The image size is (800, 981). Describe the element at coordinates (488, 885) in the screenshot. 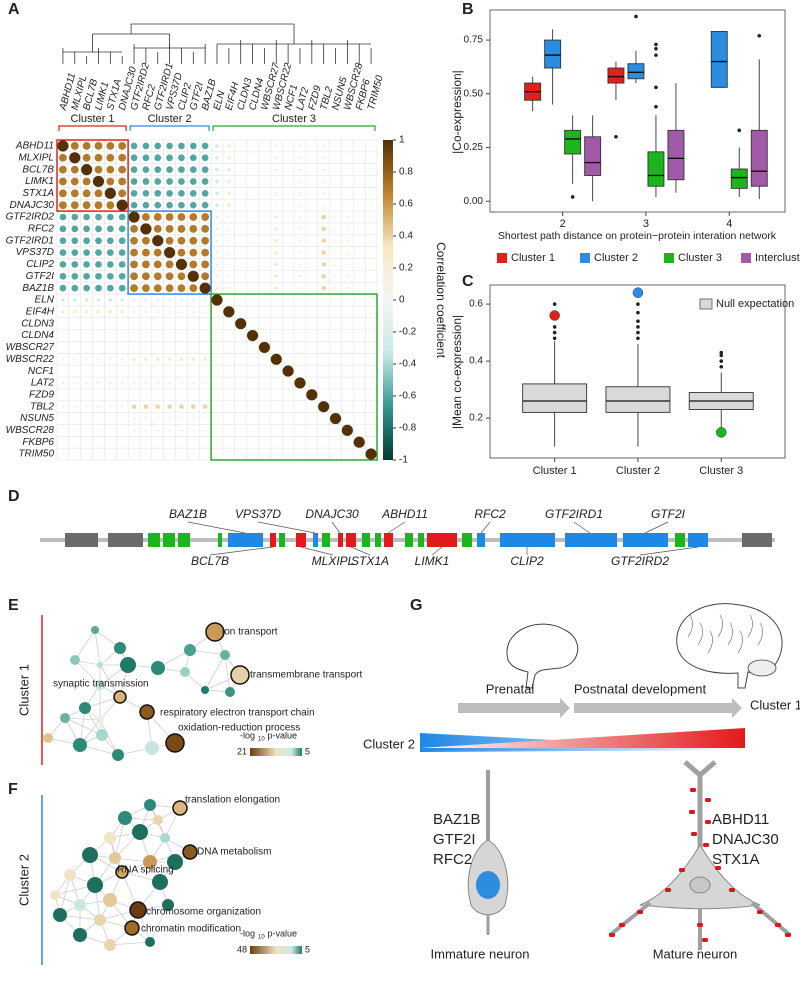

I see `nucleus` at that location.